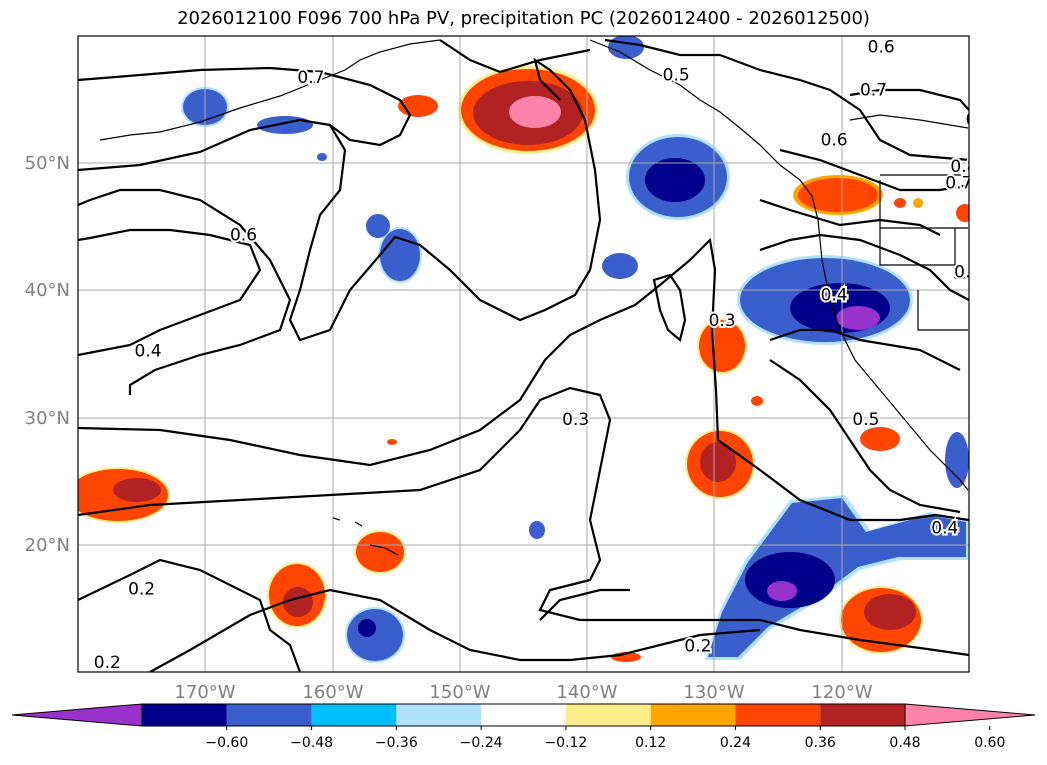  Describe the element at coordinates (226, 743) in the screenshot. I see `colorbar-tick-label: −0.60` at that location.